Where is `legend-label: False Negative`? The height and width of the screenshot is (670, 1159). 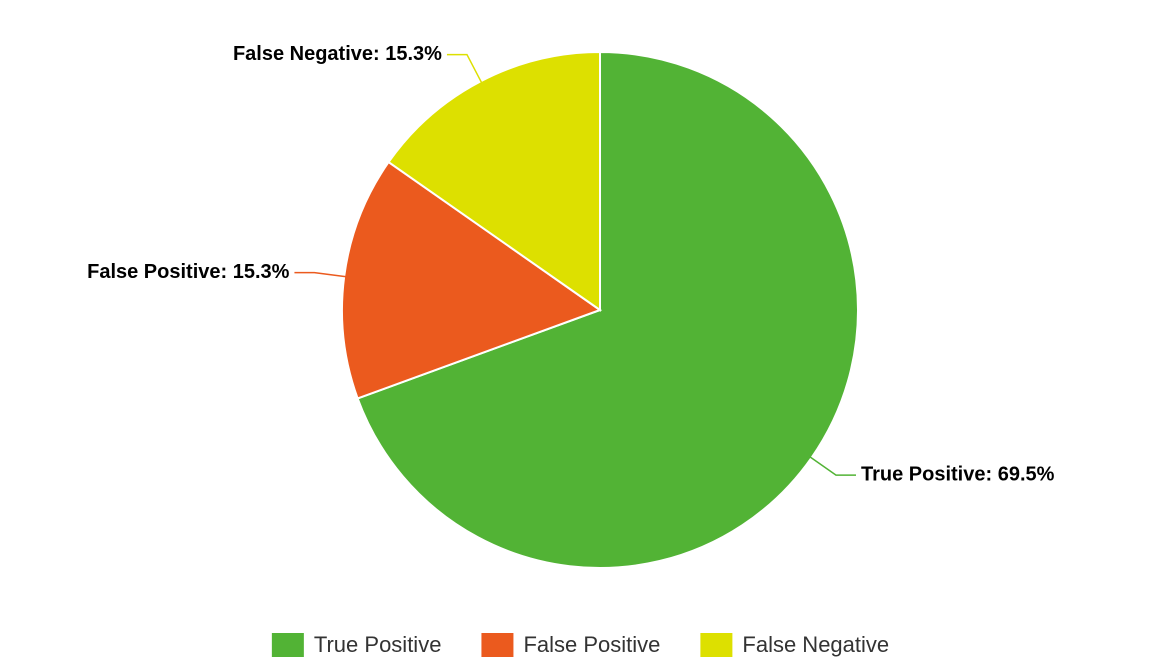
legend-label: False Negative is located at coordinates (815, 644).